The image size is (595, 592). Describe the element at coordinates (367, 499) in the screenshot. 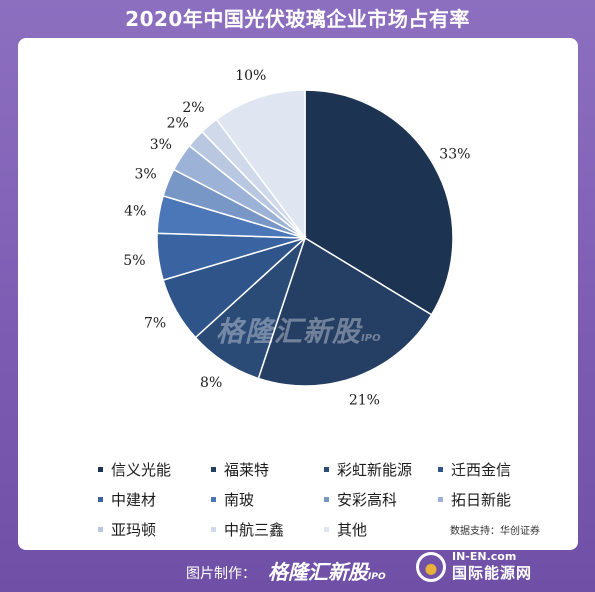

I see `legend-label: 安彩高科` at that location.